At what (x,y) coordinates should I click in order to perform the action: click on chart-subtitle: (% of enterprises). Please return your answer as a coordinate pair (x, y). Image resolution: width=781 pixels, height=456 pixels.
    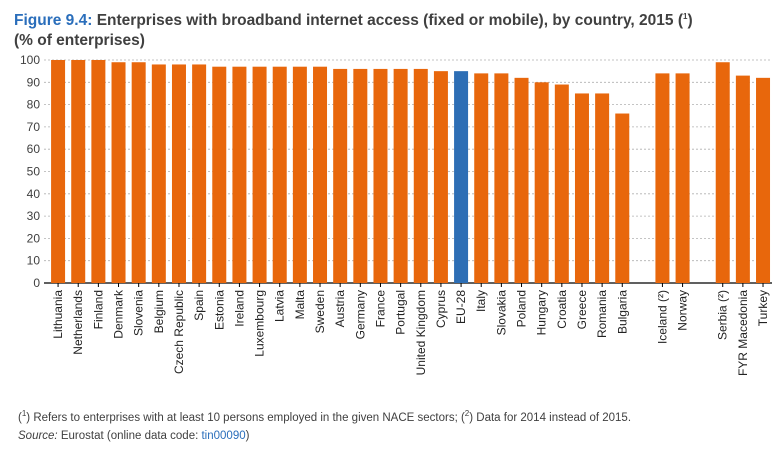
    Looking at the image, I should click on (79, 41).